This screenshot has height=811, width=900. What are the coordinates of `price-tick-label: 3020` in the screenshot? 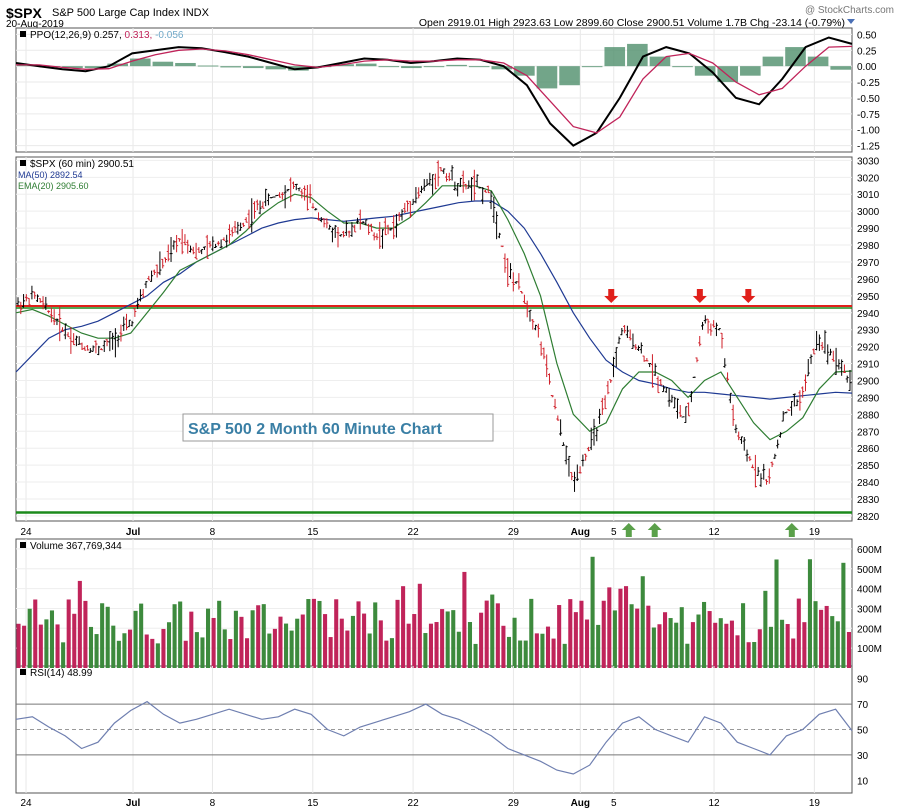 It's located at (868, 178).